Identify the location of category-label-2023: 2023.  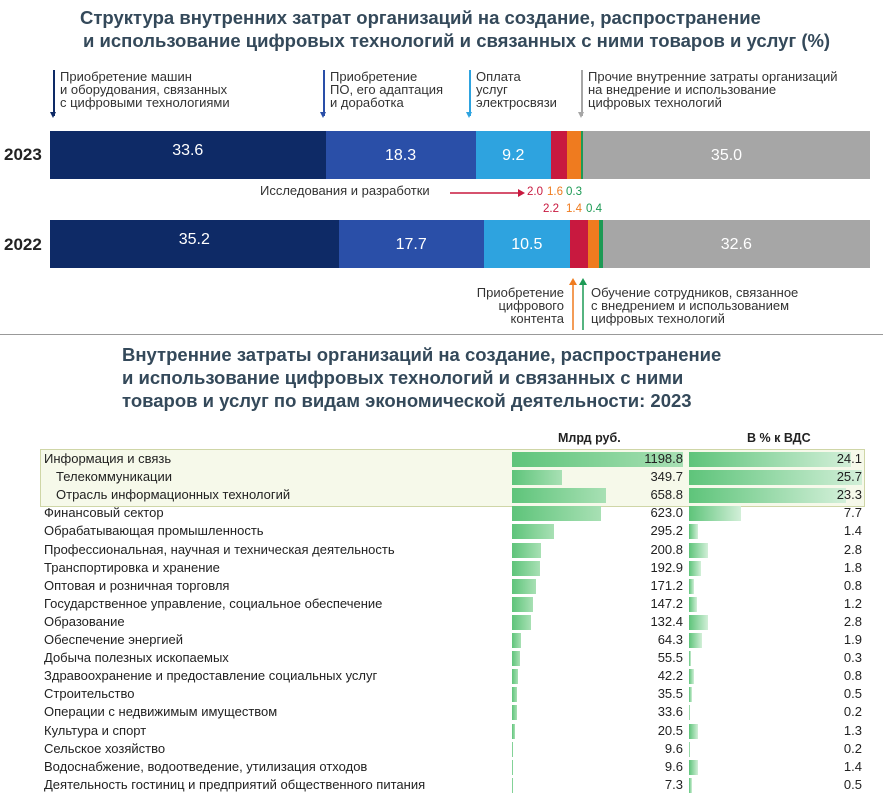
(23, 154).